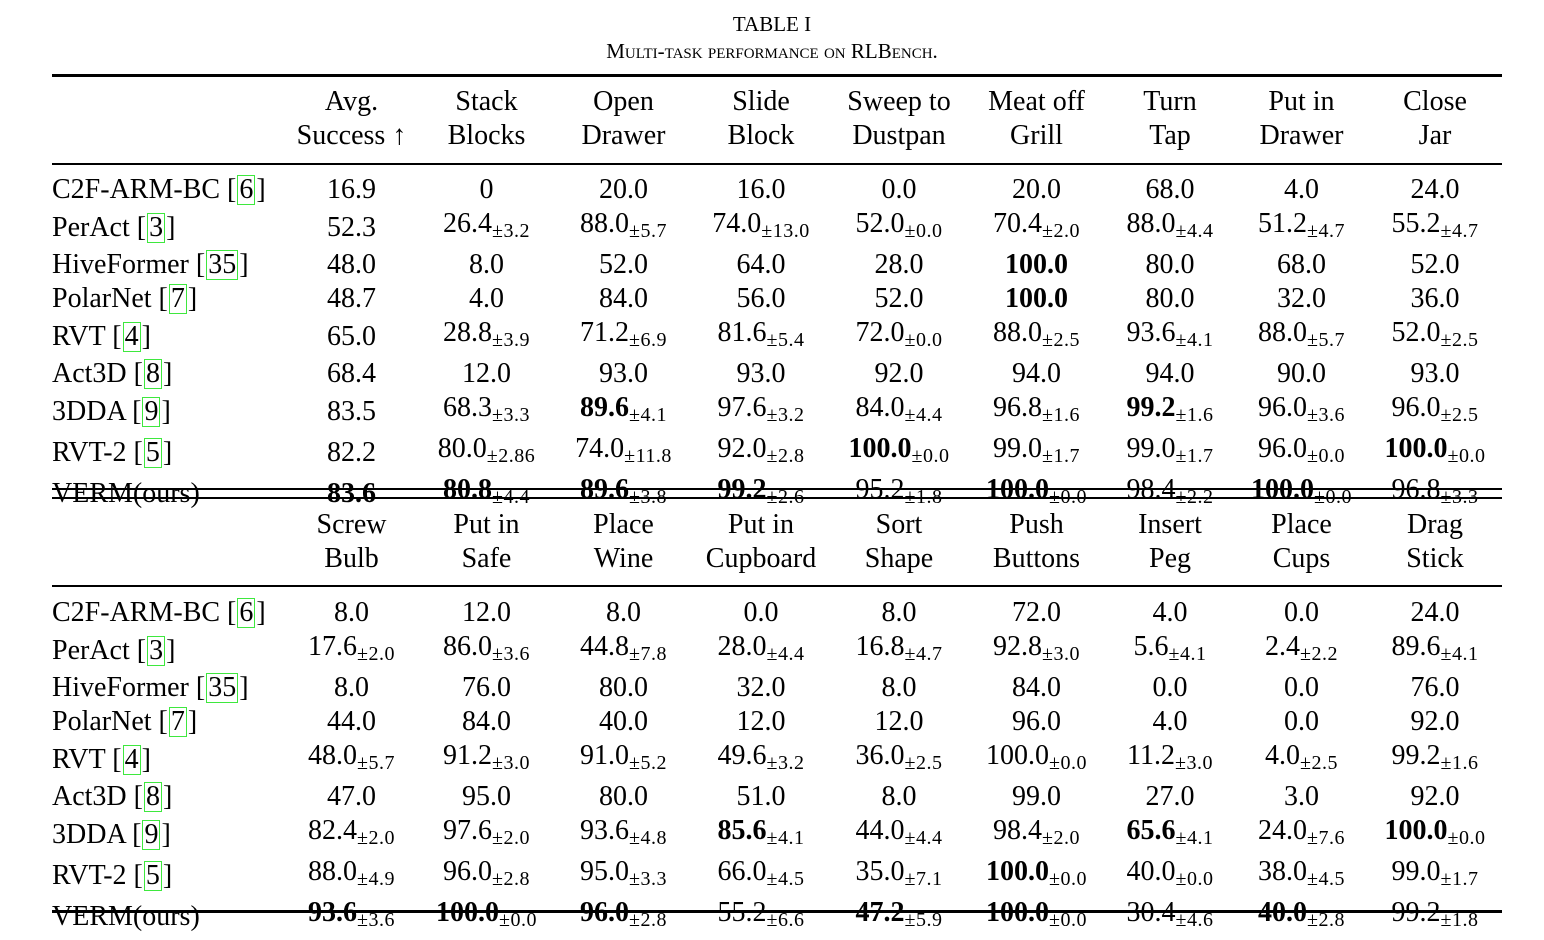 This screenshot has width=1544, height=940. Describe the element at coordinates (351, 452) in the screenshot. I see `mean-value: 82.2` at that location.